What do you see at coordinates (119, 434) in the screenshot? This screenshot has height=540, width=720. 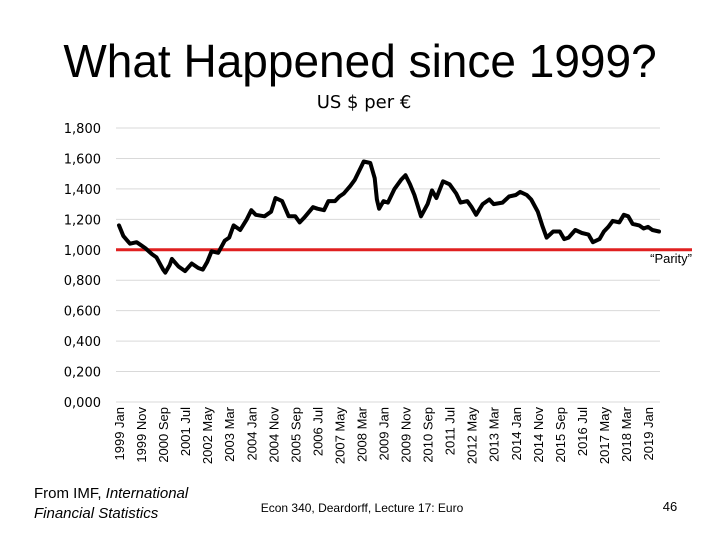 I see `x-tick-label: 1999 Jan` at bounding box center [119, 434].